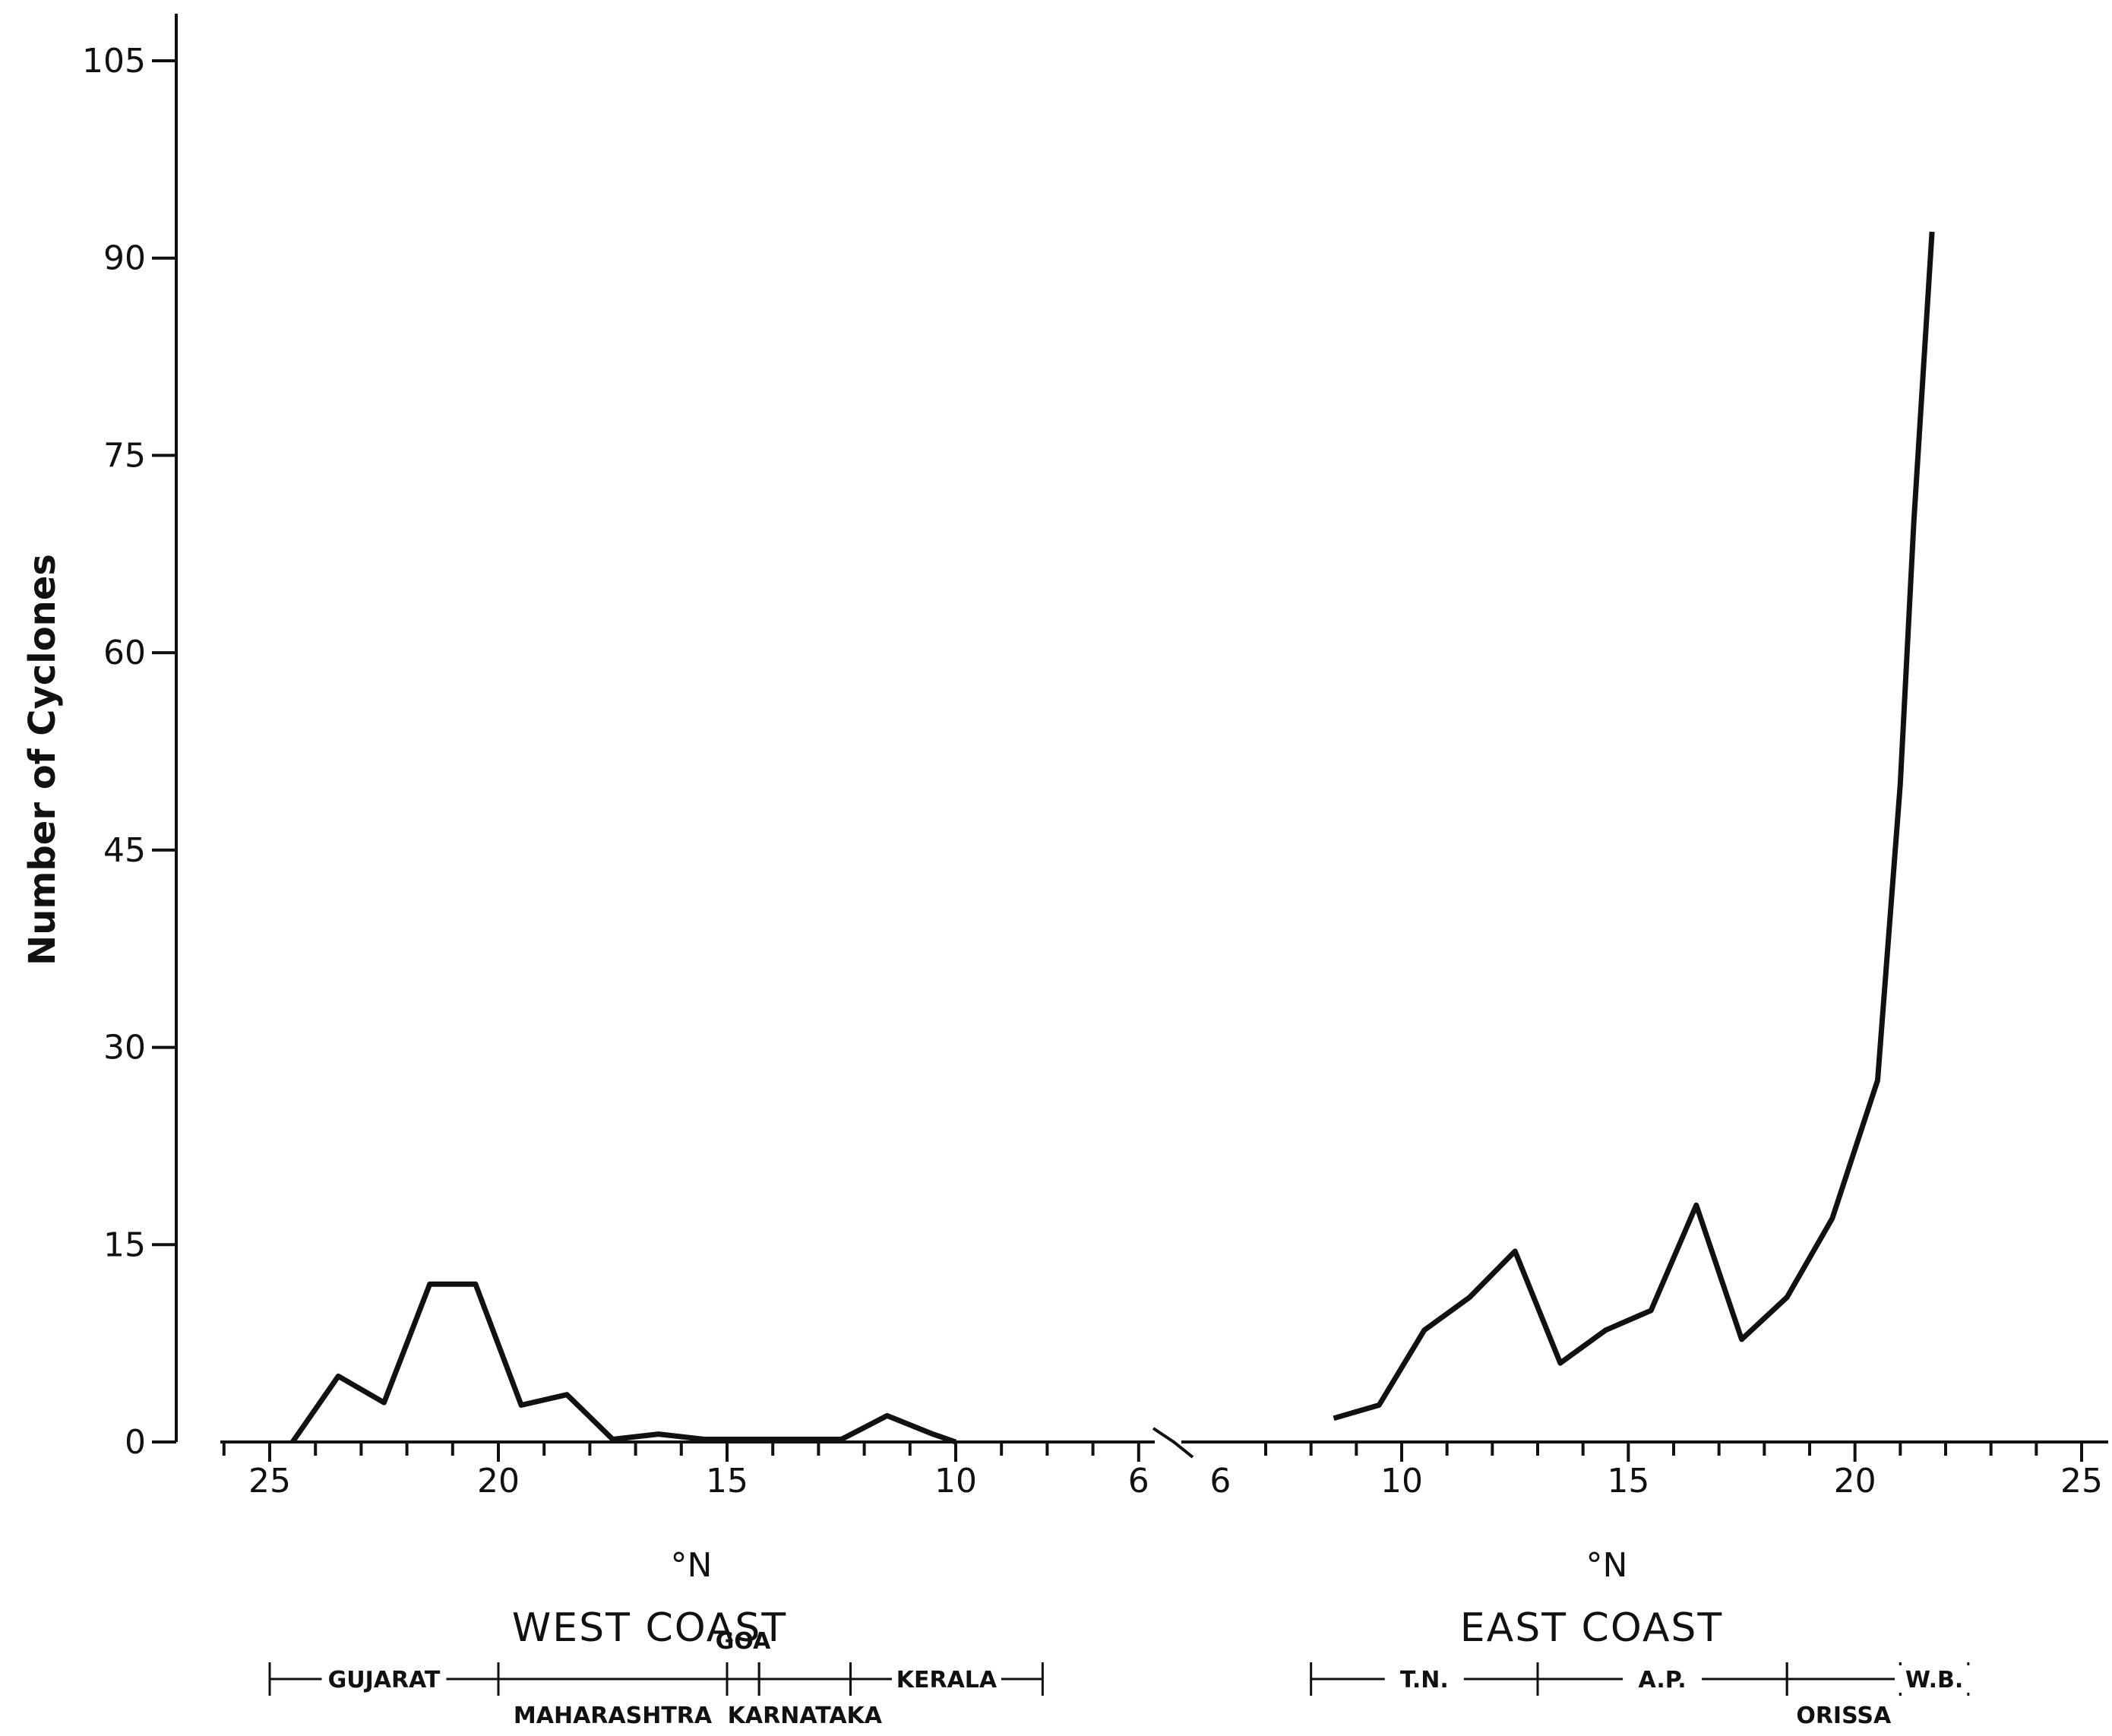 The image size is (2112, 1736). What do you see at coordinates (1844, 1716) in the screenshot?
I see `state-label: ORISSA` at bounding box center [1844, 1716].